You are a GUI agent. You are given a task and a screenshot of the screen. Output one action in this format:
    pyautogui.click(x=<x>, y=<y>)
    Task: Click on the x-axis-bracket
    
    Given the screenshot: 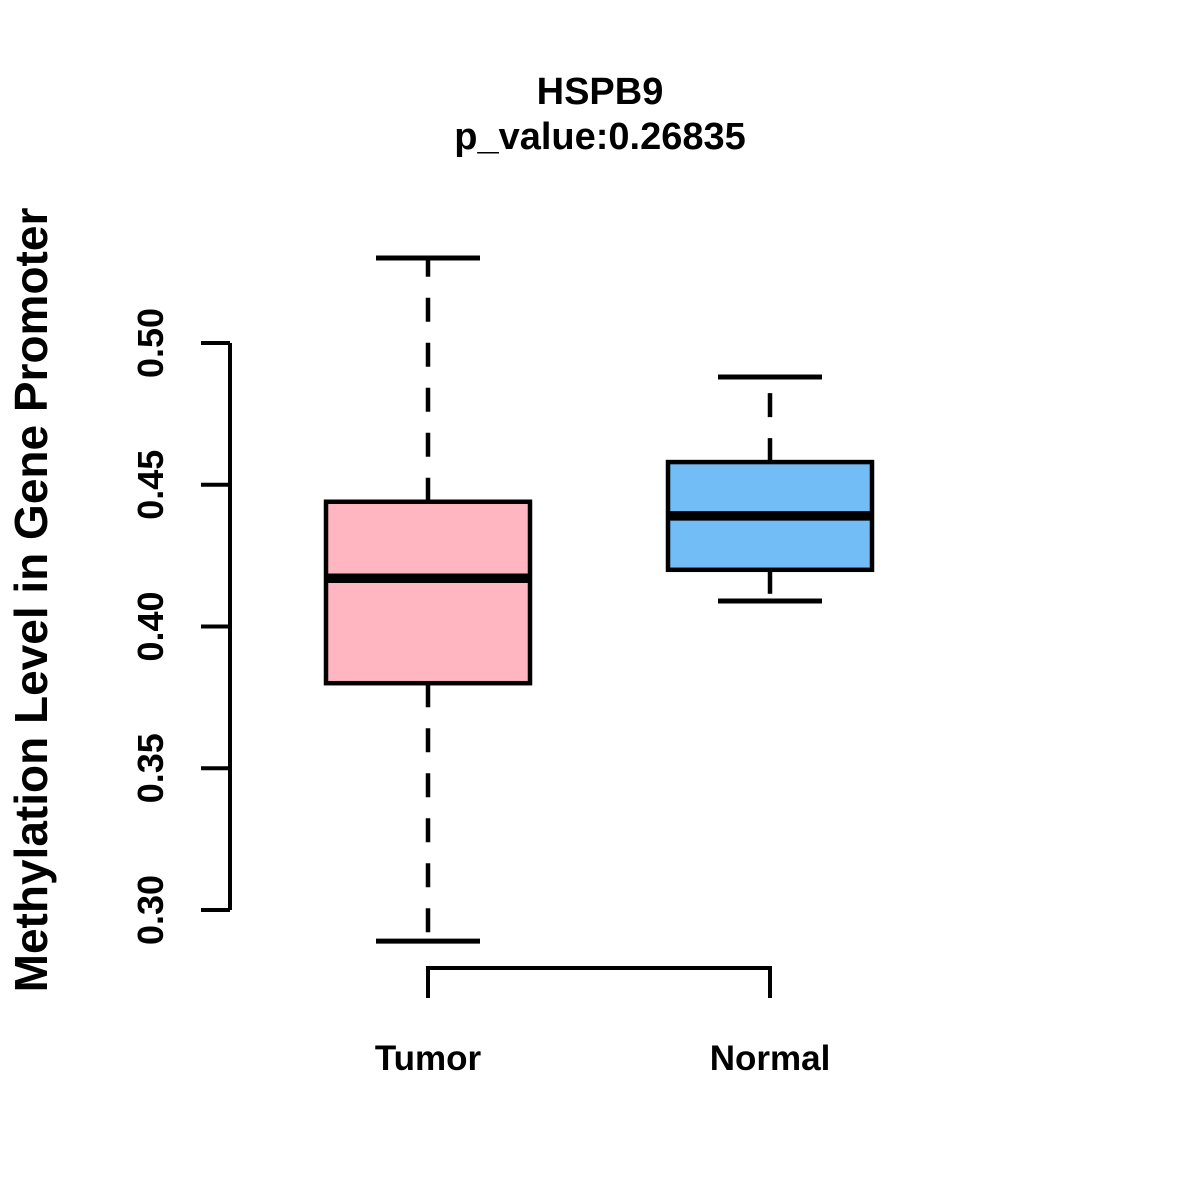 What is the action you would take?
    pyautogui.click(x=599, y=982)
    